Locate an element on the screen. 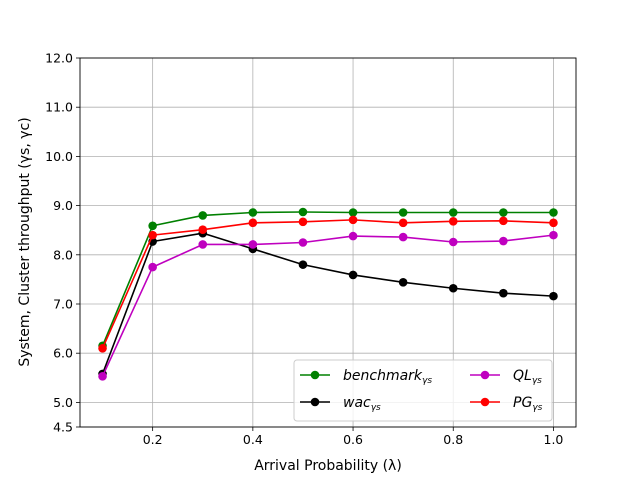 The width and height of the screenshot is (640, 480). legend-marker-benchmark is located at coordinates (315, 375).